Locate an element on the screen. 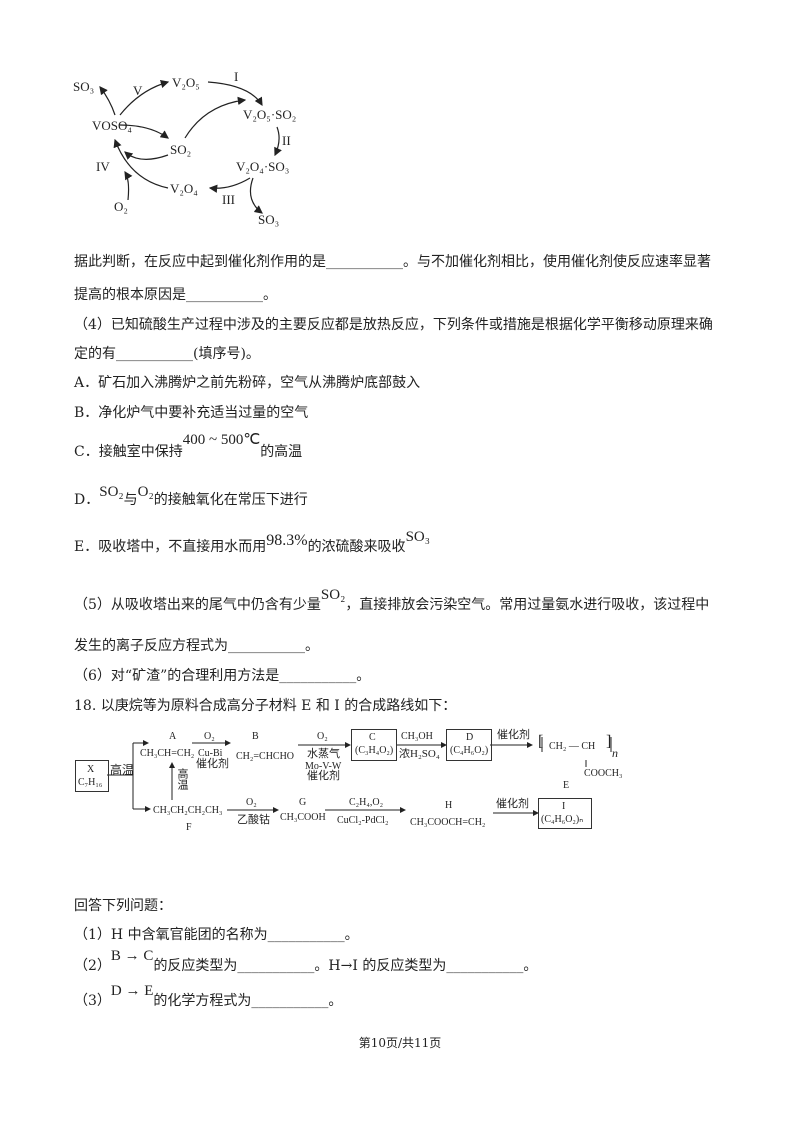 This screenshot has height=1132, width=800. option-c-suffix: 的高温 is located at coordinates (281, 452).